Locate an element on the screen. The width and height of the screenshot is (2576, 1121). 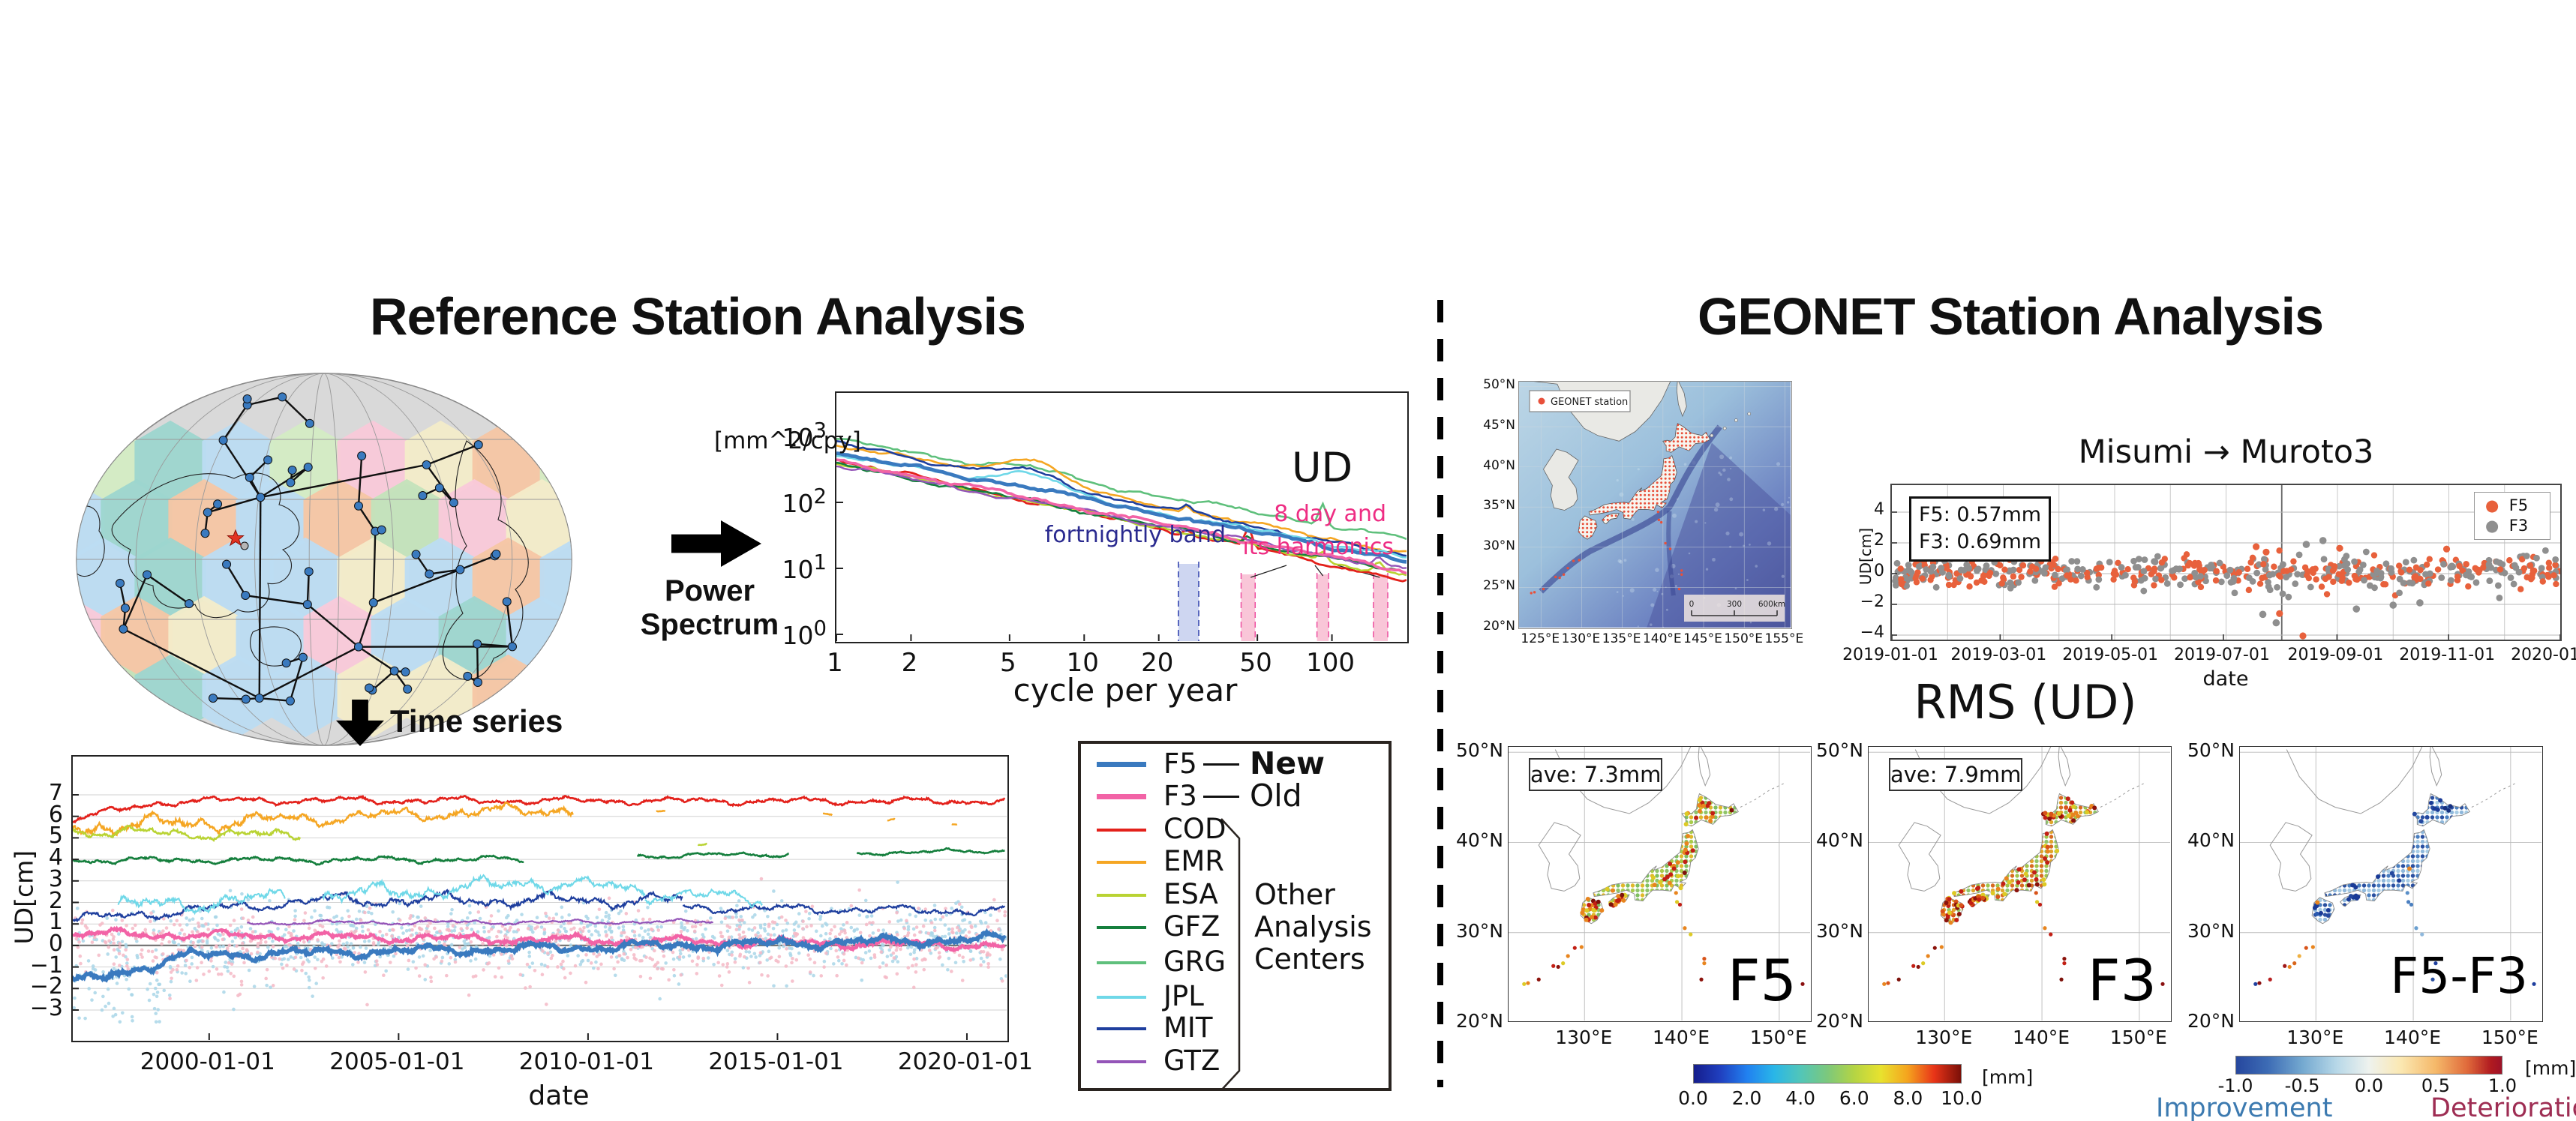
power-spectrum-canvas is located at coordinates (1121, 538).